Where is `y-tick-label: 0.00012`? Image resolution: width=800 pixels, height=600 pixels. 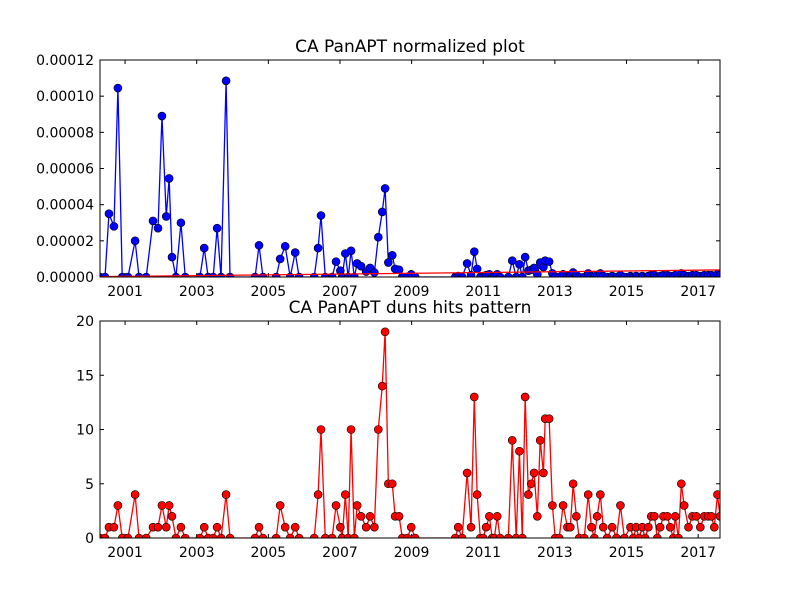
y-tick-label: 0.00012 is located at coordinates (65, 61).